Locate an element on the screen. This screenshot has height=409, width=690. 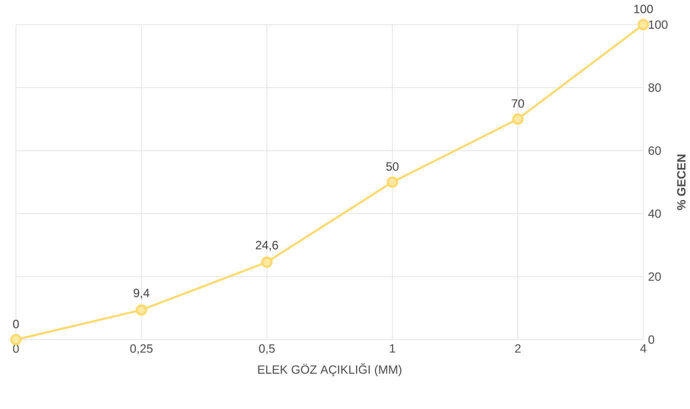
data-label: 9,4 is located at coordinates (142, 293).